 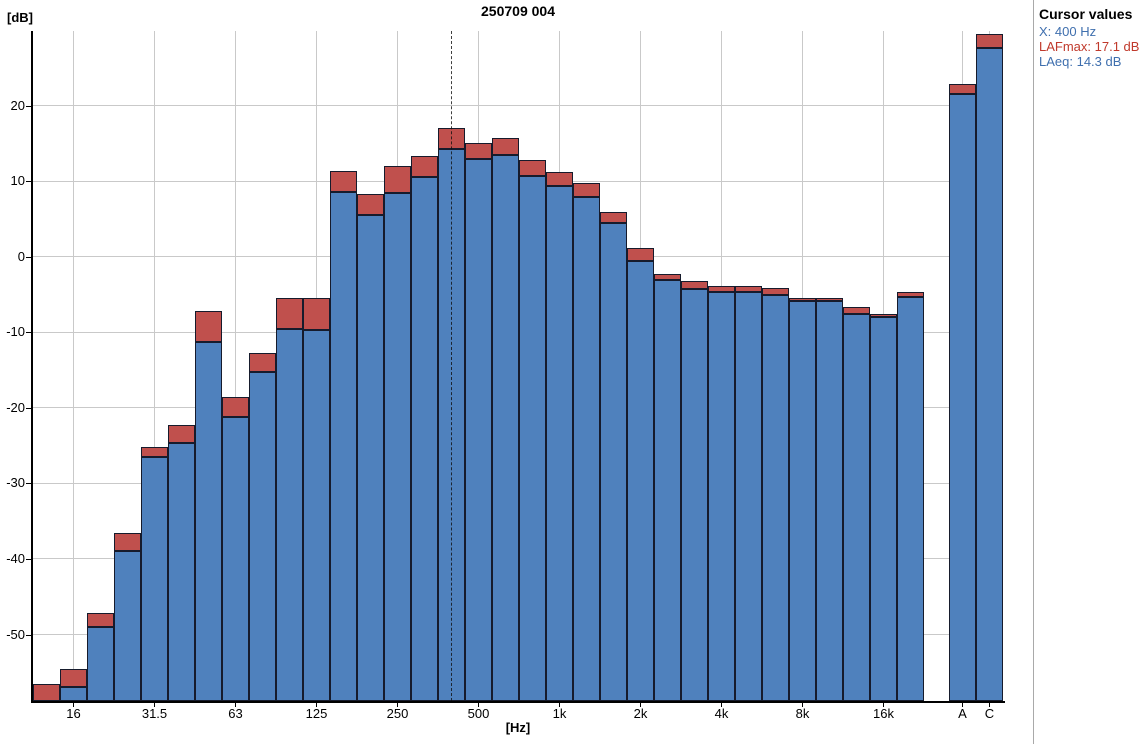 I want to click on band-bar-laeq-20k, so click(x=910, y=498).